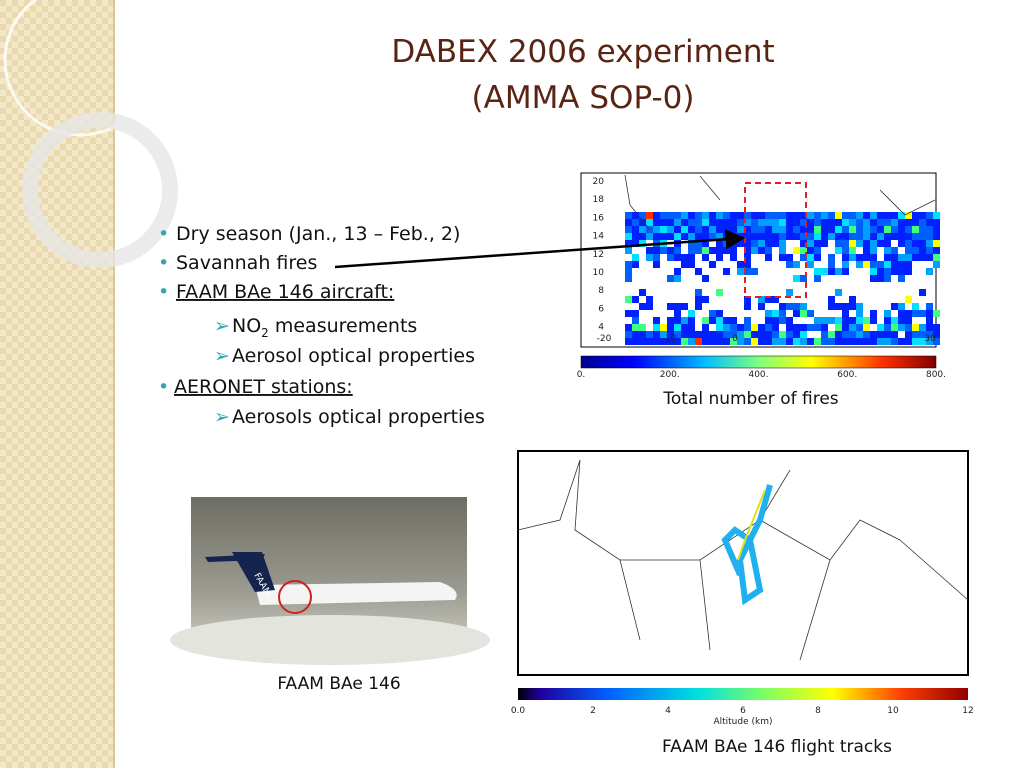 This screenshot has height=768, width=1024. What do you see at coordinates (246, 263) in the screenshot?
I see `bullet-text: Savannah fires` at bounding box center [246, 263].